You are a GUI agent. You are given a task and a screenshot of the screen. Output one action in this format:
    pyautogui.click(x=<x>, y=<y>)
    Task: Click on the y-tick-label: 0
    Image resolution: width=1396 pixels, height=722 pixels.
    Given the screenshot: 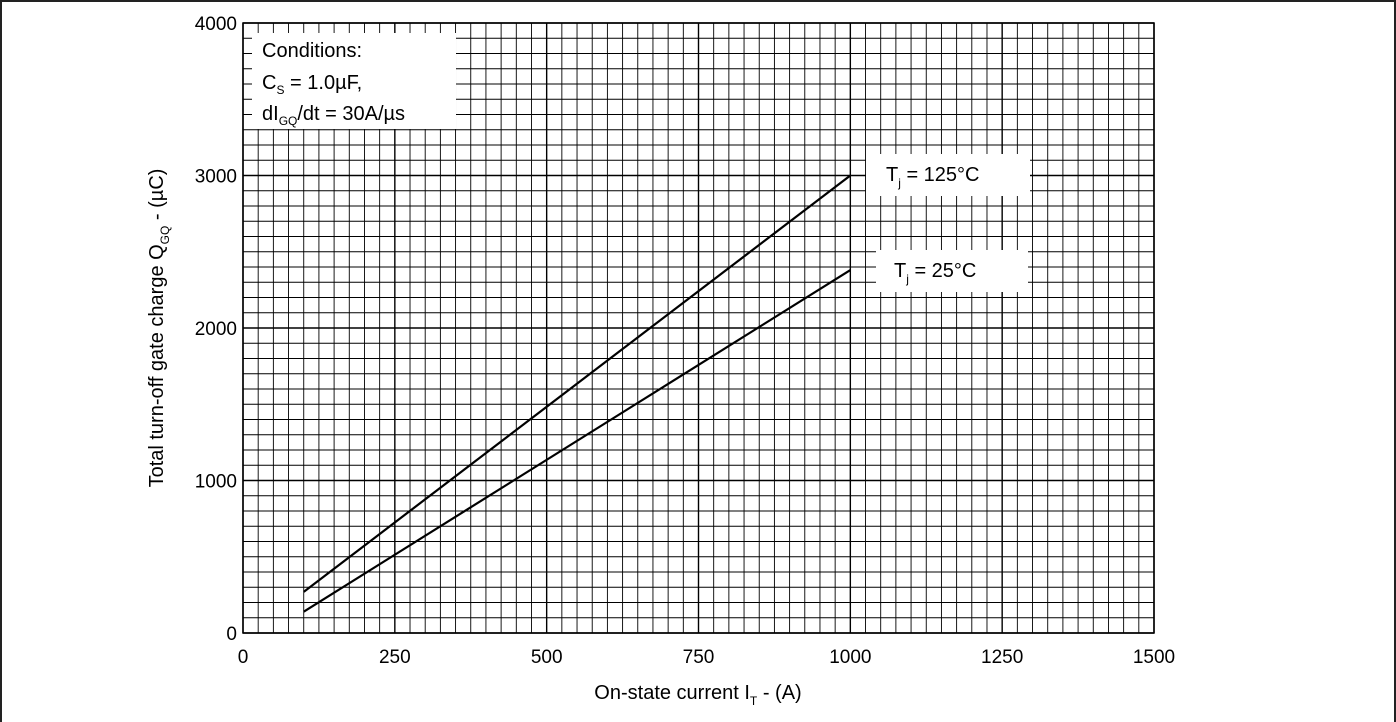 What is the action you would take?
    pyautogui.click(x=231, y=634)
    